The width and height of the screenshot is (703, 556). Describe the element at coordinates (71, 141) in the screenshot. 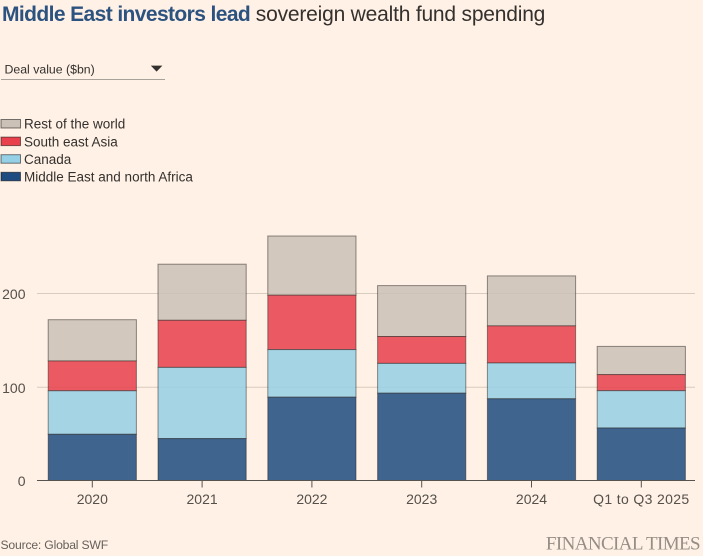

I see `svg-text: South east Asia` at that location.